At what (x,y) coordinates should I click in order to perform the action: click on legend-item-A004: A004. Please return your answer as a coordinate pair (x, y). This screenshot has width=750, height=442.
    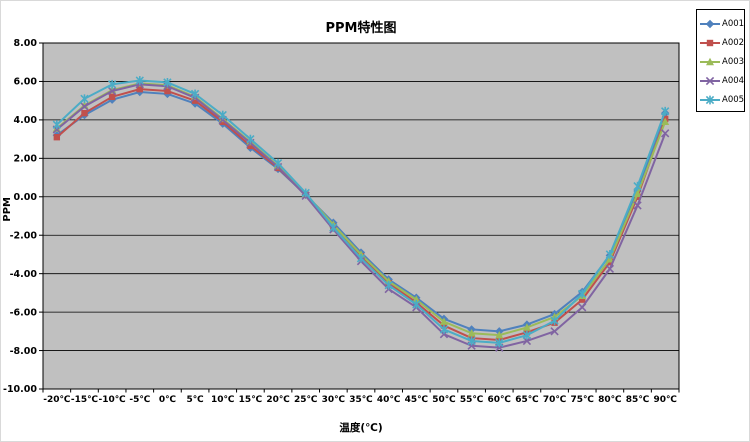
    Looking at the image, I should click on (722, 80).